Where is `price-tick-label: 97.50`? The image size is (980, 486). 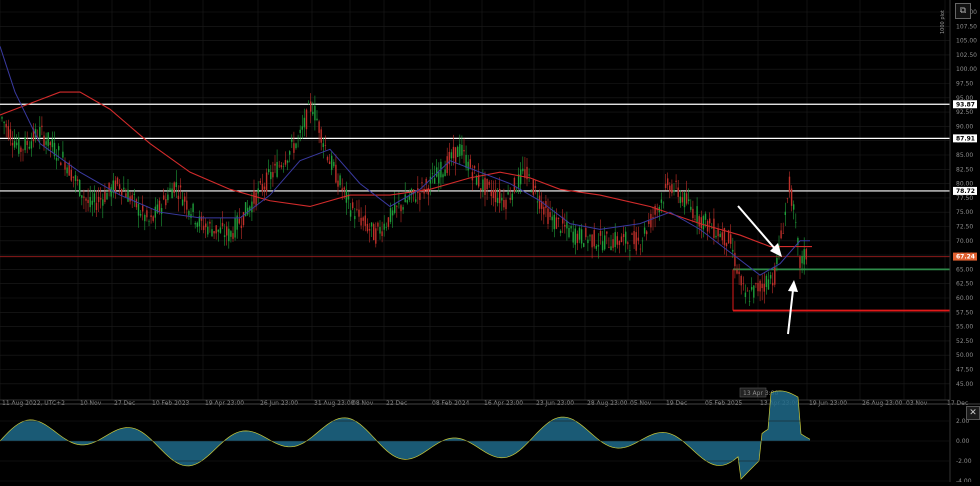 price-tick-label: 97.50 is located at coordinates (964, 84).